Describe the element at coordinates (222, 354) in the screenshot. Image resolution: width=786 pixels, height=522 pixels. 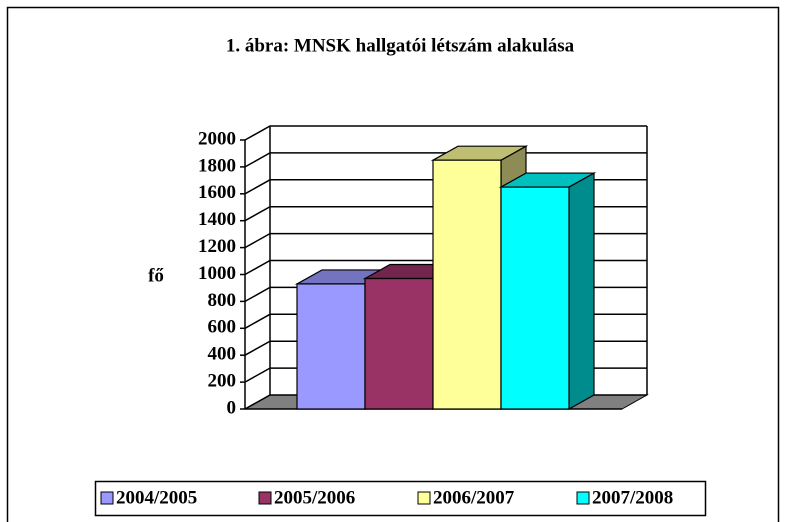
I see `y-tick-label: 400` at that location.